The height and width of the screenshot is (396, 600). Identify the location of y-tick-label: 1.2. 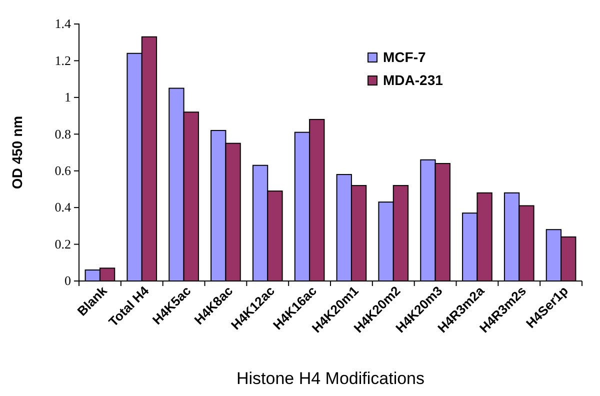
(62, 60).